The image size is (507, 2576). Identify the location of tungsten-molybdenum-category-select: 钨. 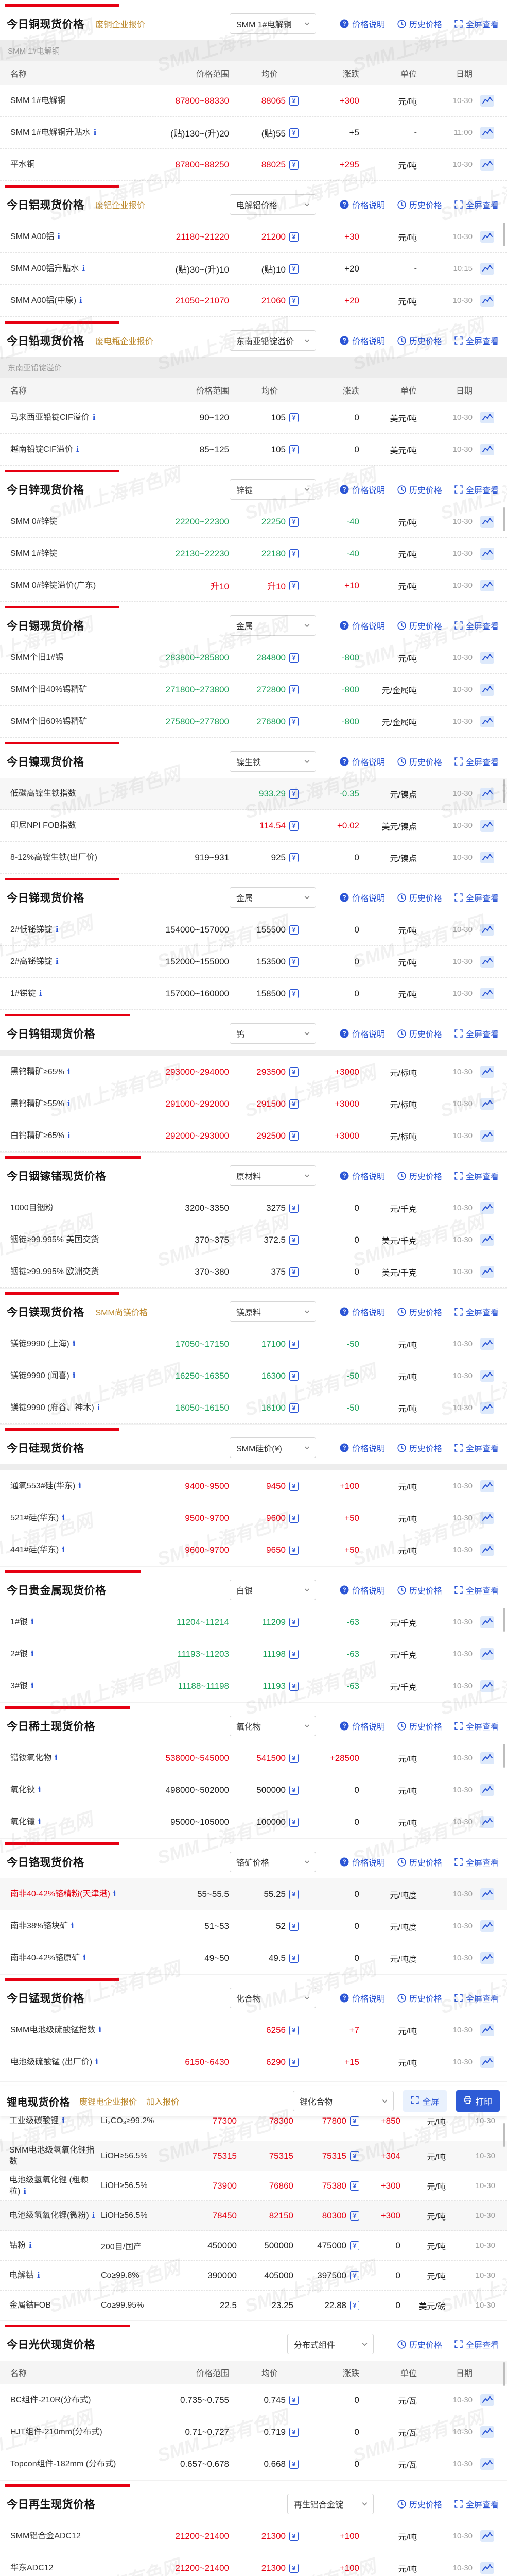
(272, 1033).